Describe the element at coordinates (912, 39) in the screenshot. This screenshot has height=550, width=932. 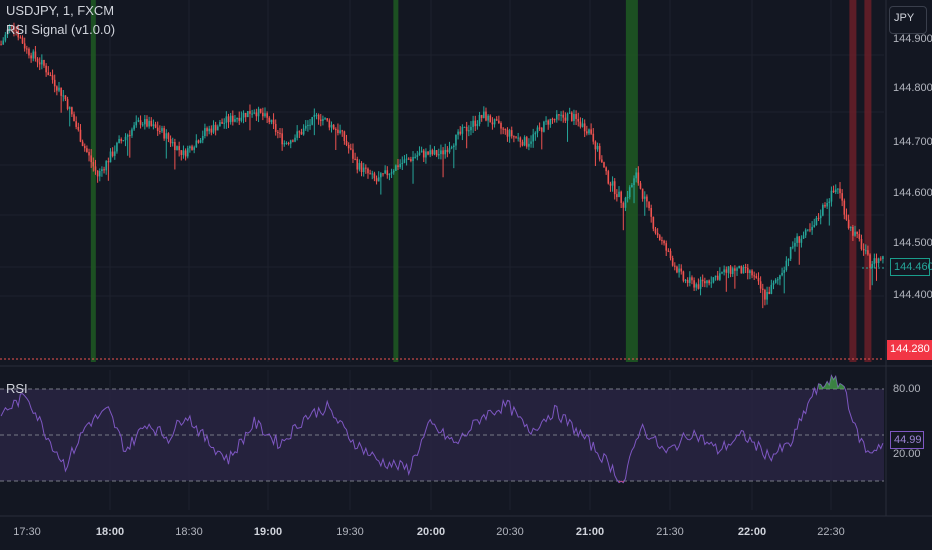
I see `price-axis-label: 144.900` at that location.